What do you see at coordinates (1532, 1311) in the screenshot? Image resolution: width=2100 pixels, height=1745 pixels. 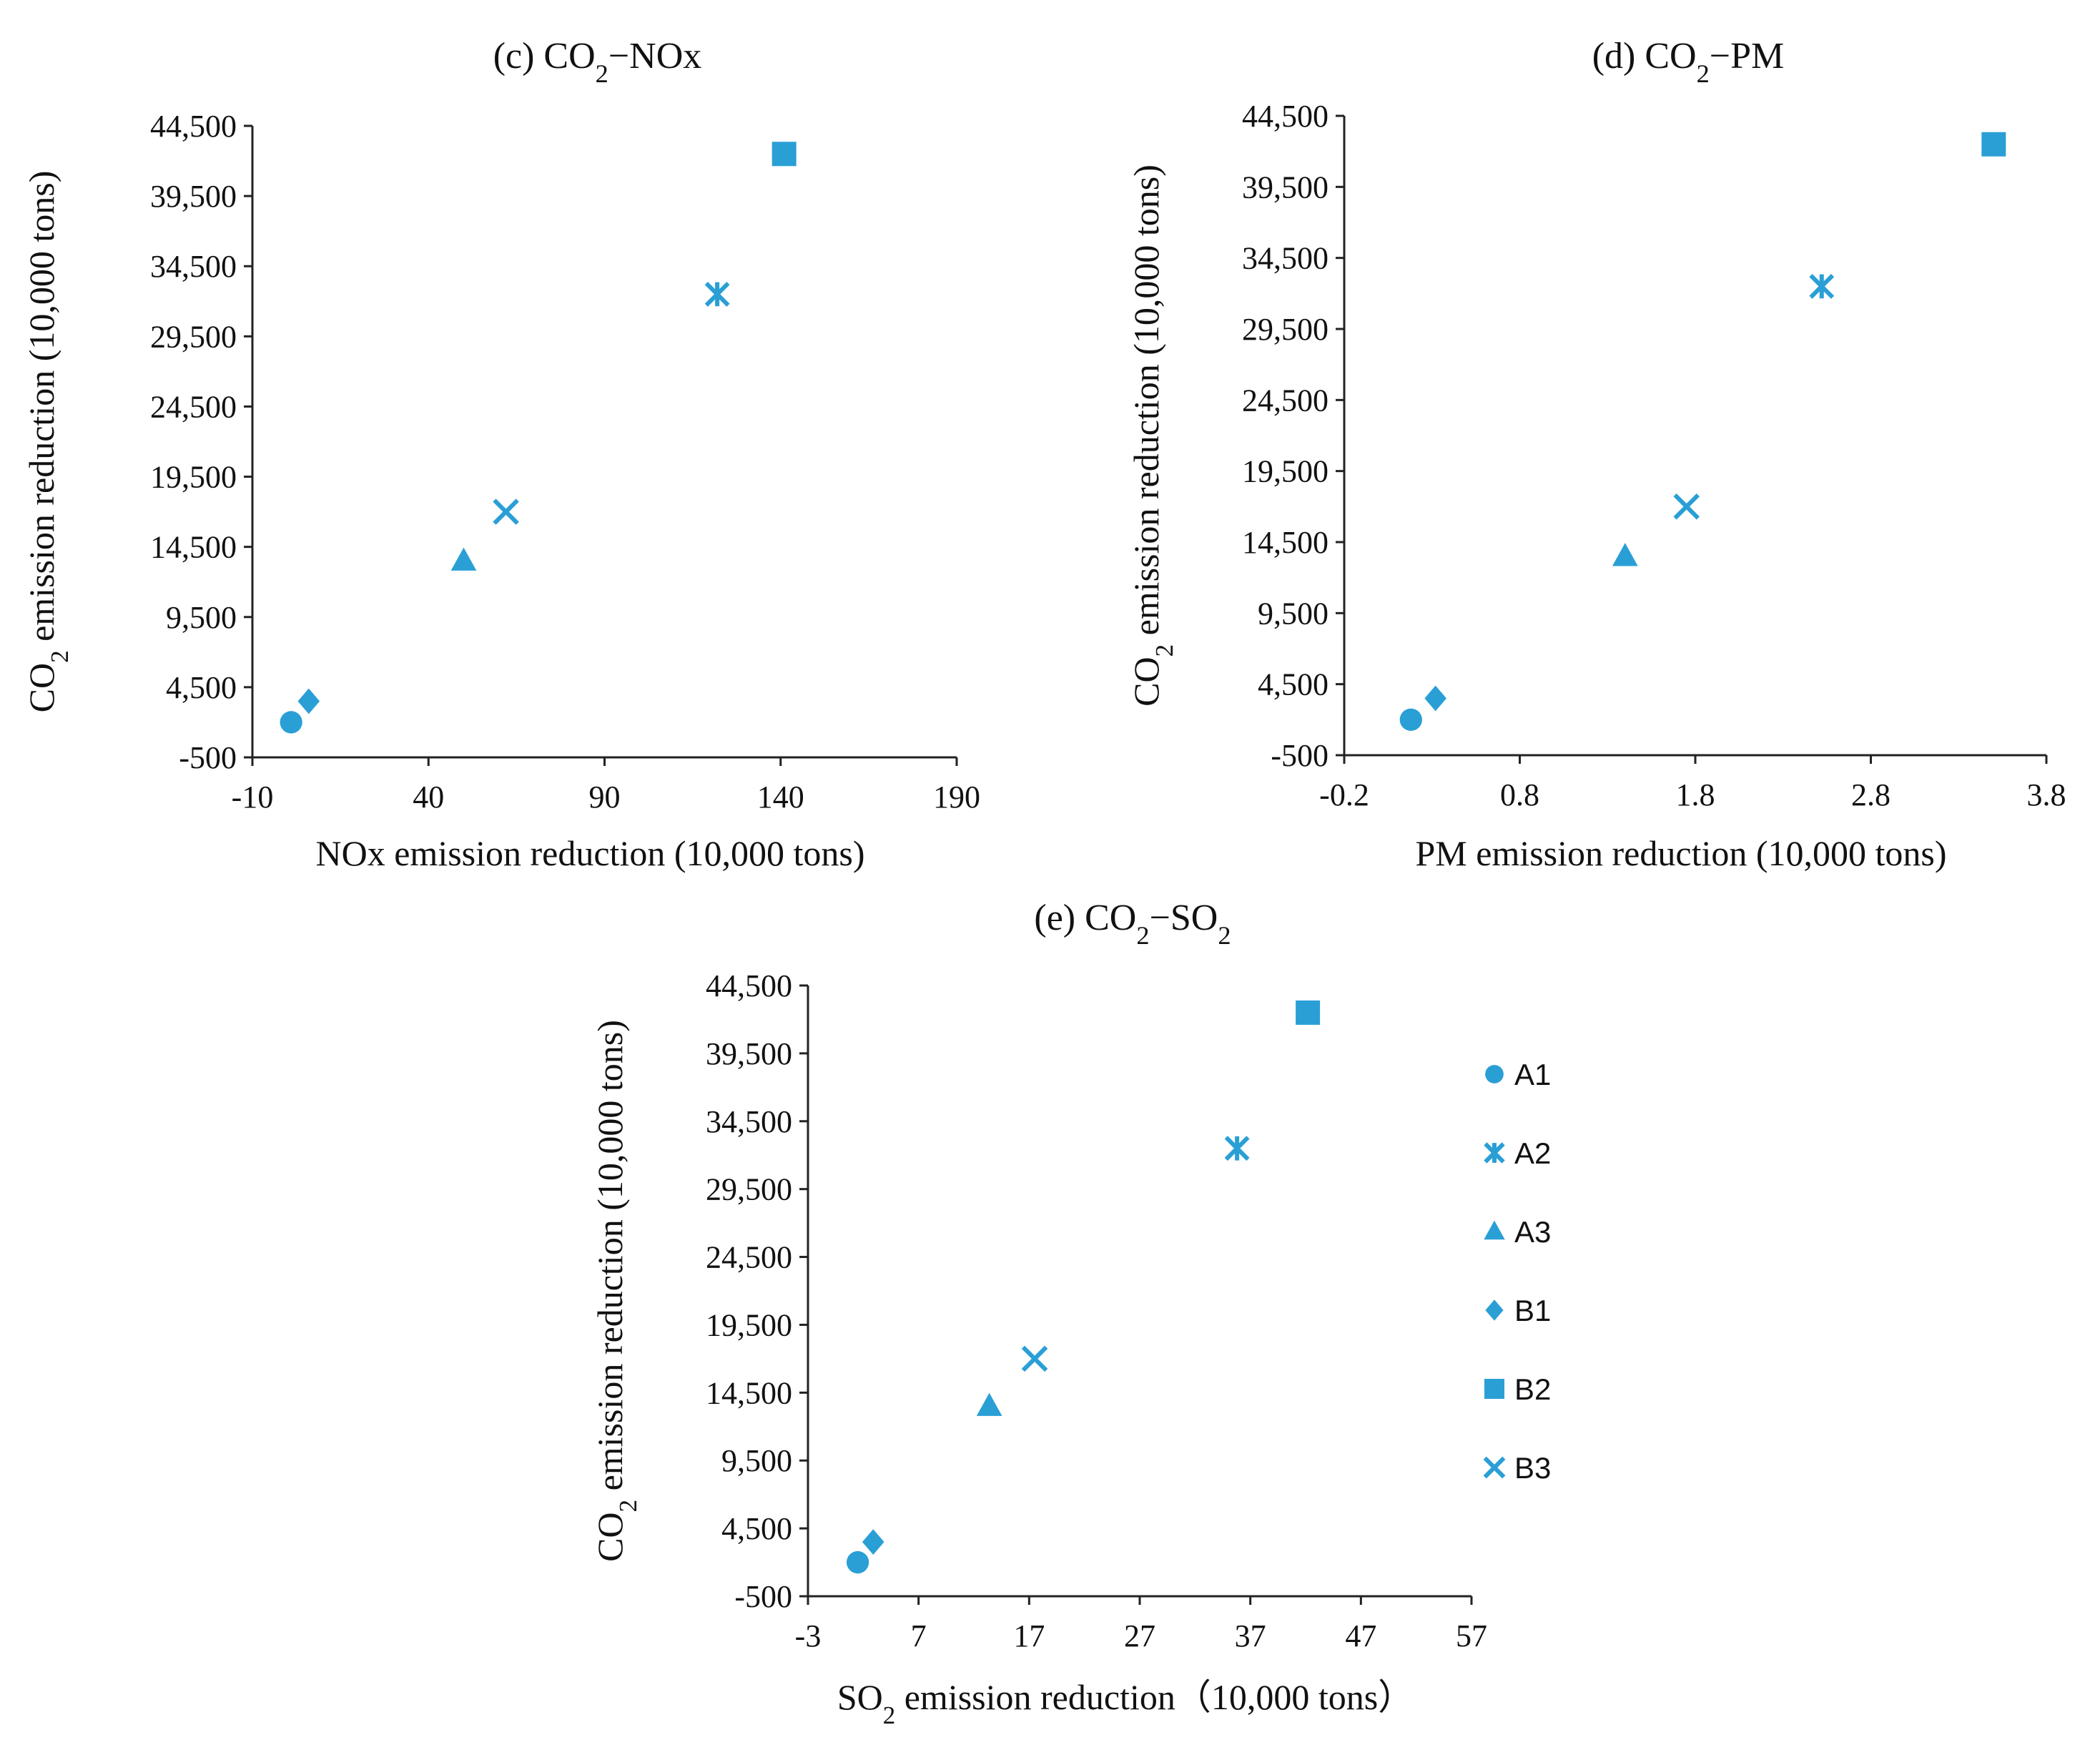 I see `legend-label: B1` at bounding box center [1532, 1311].